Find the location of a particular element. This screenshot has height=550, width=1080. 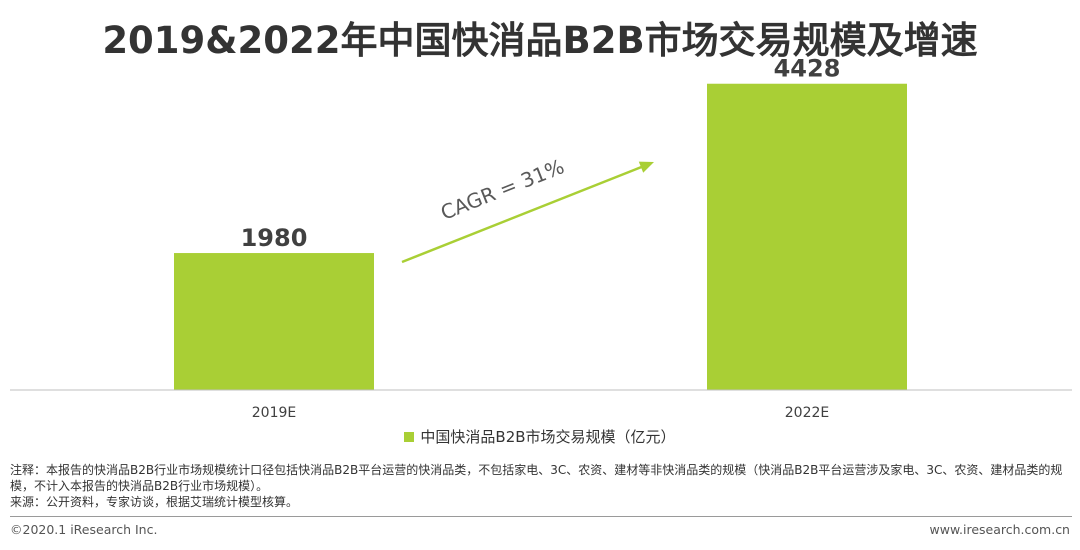

x-tick-label-2019E: 2019E is located at coordinates (274, 413).